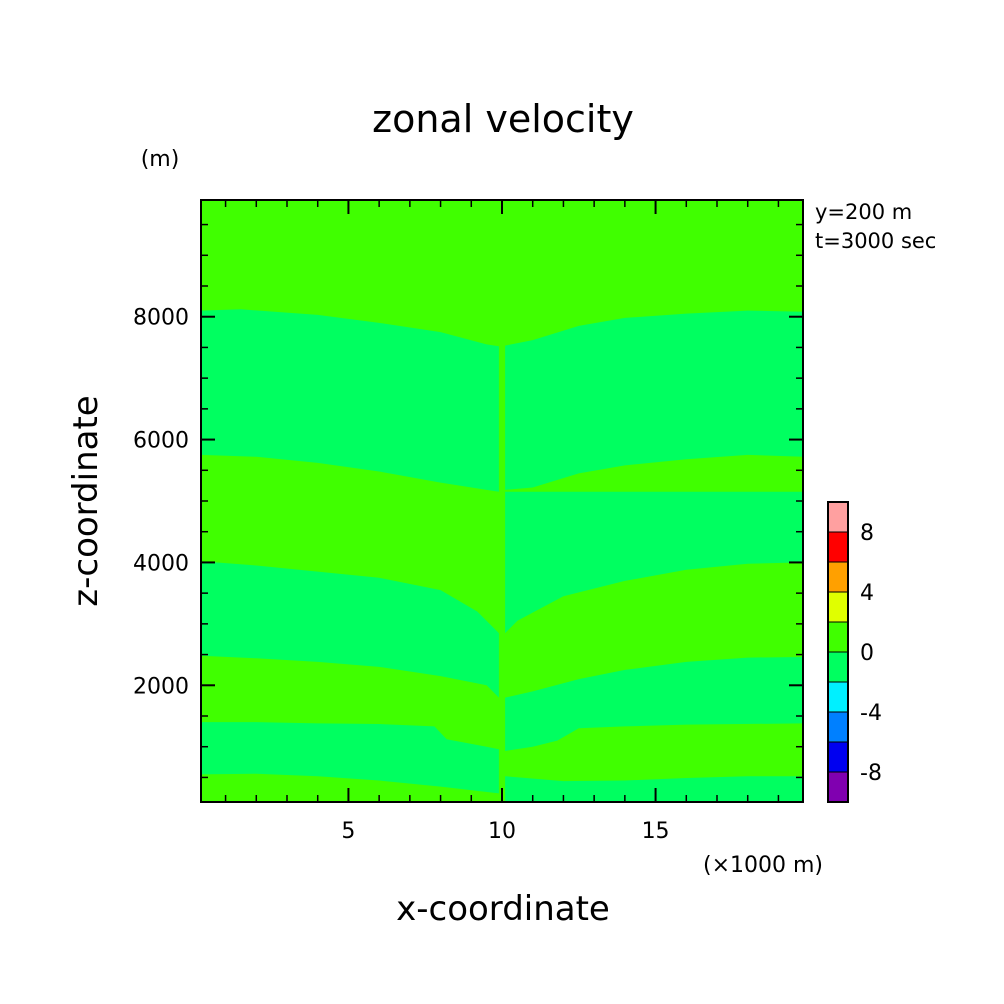 The height and width of the screenshot is (1004, 1004). I want to click on colorbar-tick-label: -8, so click(871, 773).